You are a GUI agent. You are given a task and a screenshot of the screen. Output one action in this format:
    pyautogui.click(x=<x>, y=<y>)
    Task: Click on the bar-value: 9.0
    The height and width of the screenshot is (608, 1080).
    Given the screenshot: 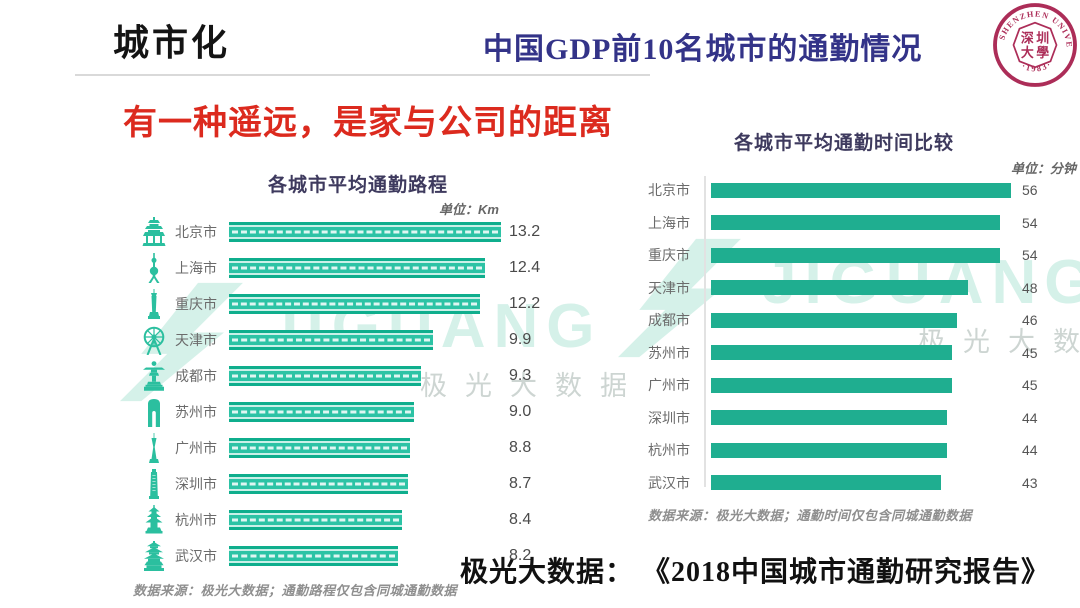 What is the action you would take?
    pyautogui.click(x=520, y=411)
    